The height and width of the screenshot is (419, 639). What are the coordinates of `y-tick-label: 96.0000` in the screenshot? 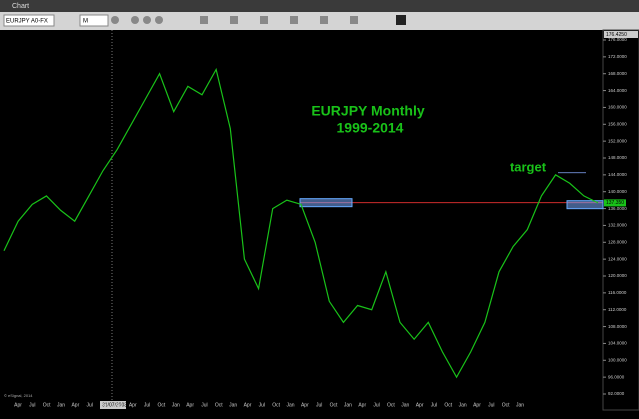 It's located at (616, 376).